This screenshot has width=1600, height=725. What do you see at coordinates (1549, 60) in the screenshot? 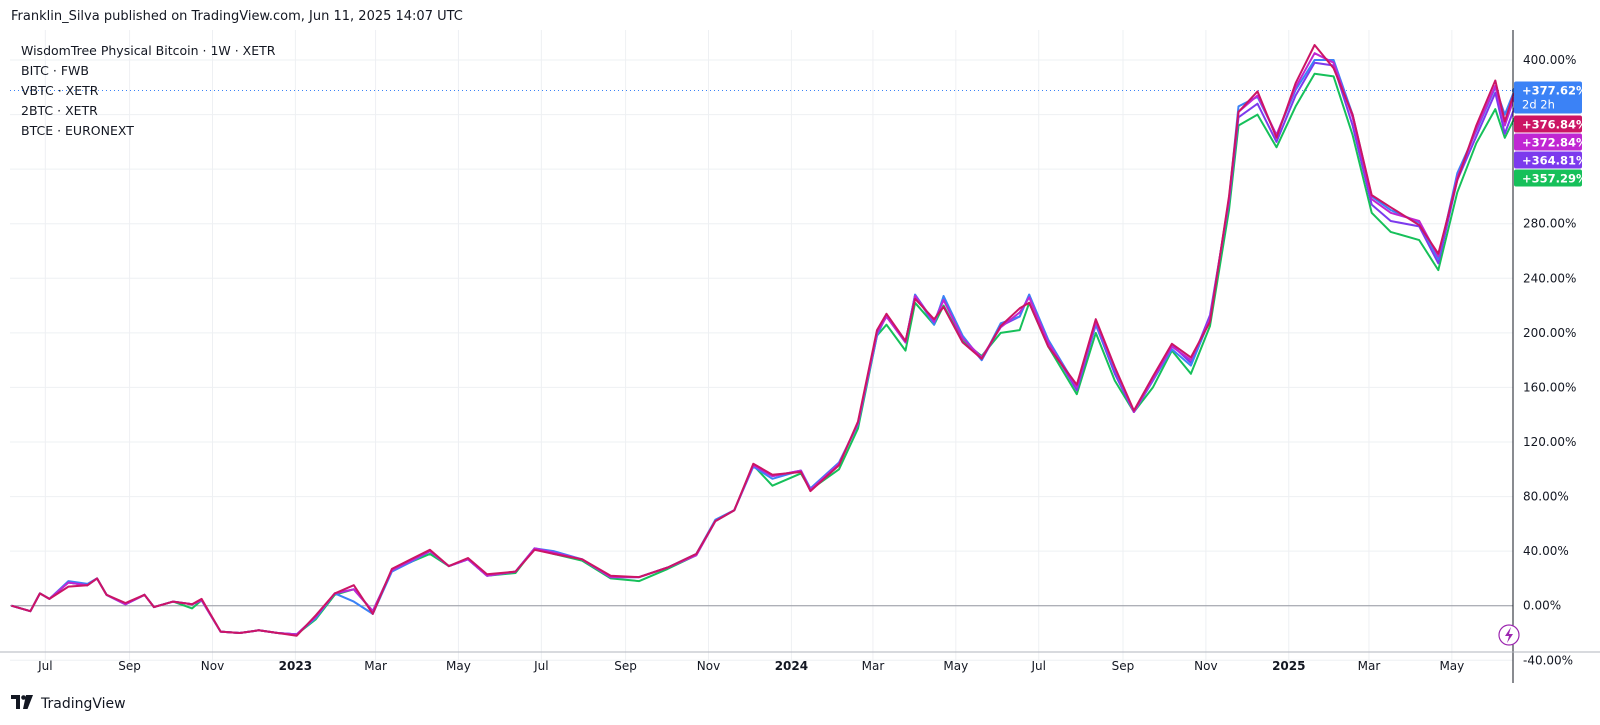
I see `price-tick-label: 400.00%` at bounding box center [1549, 60].